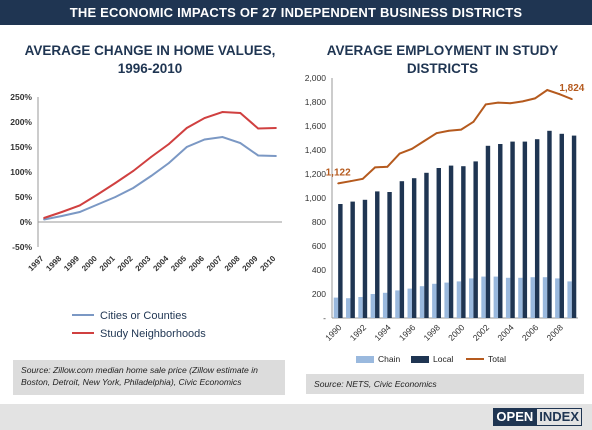  Describe the element at coordinates (319, 294) in the screenshot. I see `right-y-tick-label: 200` at that location.